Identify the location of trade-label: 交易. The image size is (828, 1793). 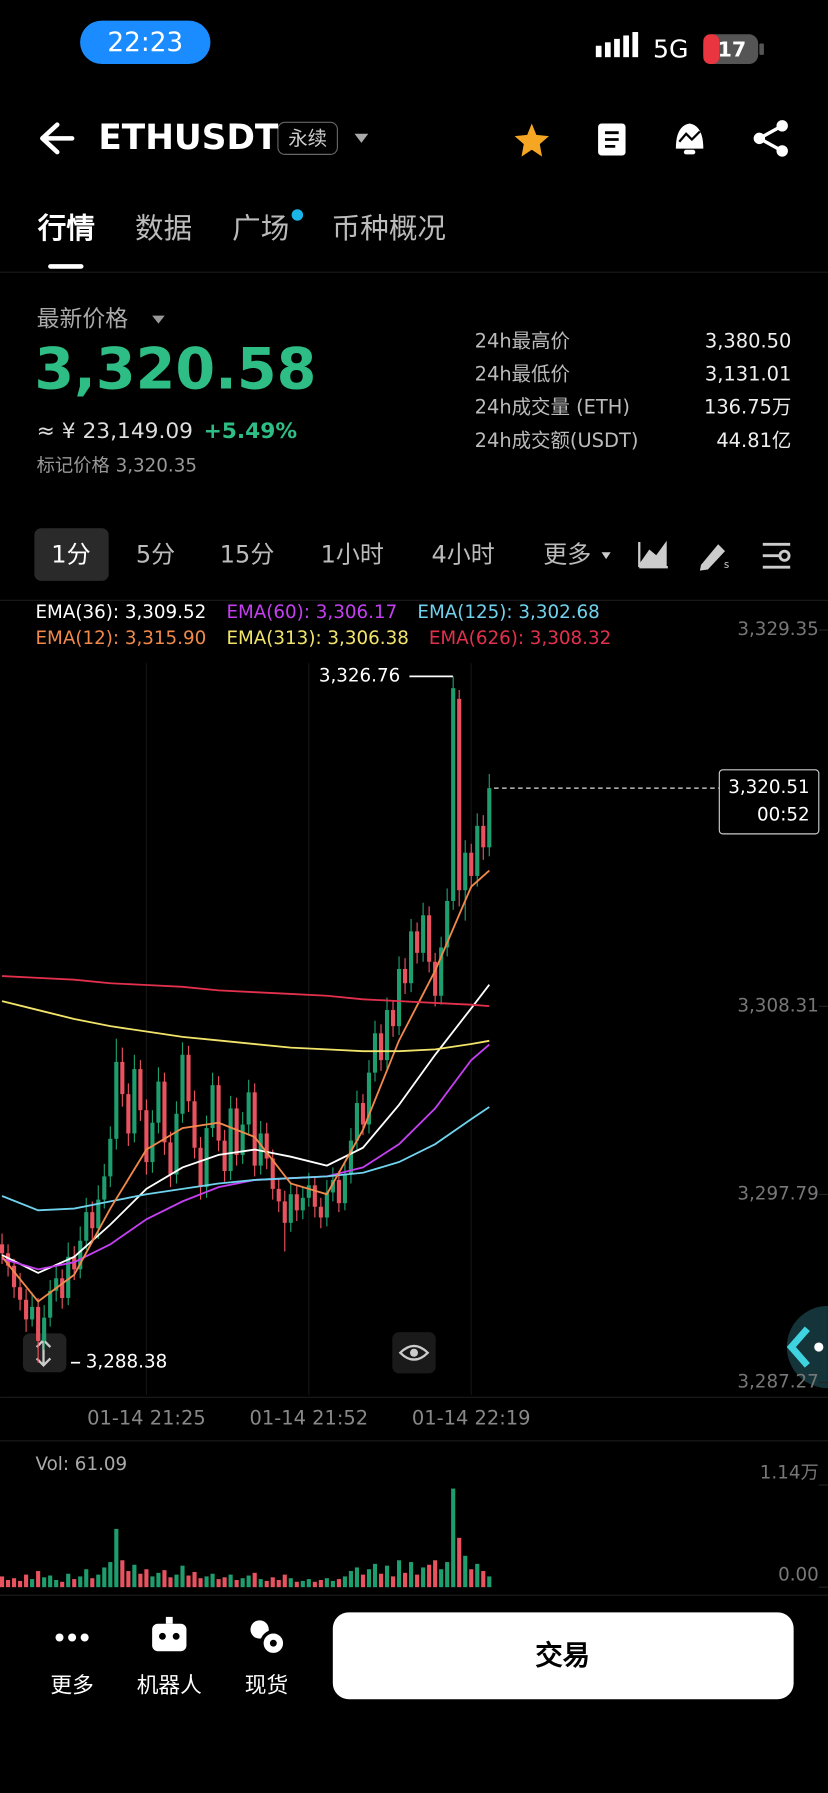
(562, 1655).